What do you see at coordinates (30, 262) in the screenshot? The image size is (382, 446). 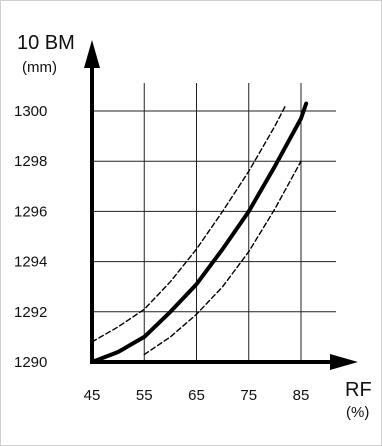 I see `y-tick-label-1294: 1294` at bounding box center [30, 262].